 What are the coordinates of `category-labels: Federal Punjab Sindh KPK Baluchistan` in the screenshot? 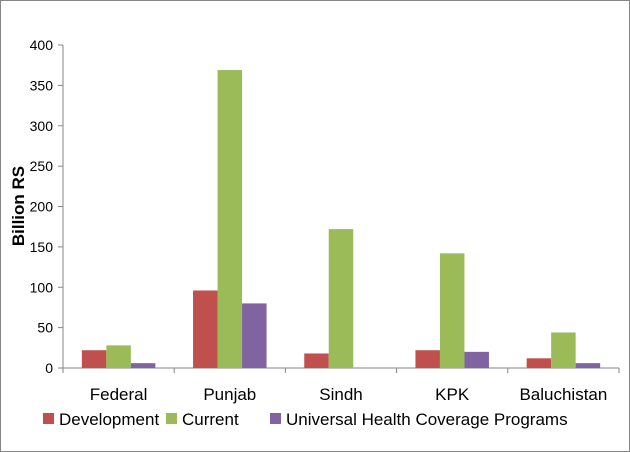 It's located at (349, 394).